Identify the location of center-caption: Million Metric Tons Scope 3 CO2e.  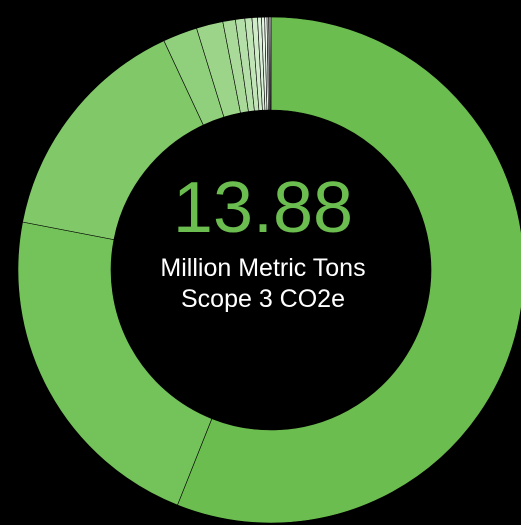
(263, 283).